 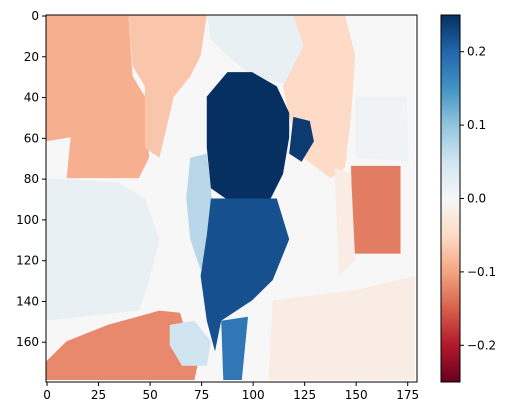 What do you see at coordinates (382, 129) in the screenshot?
I see `heatmap-region-right-light` at bounding box center [382, 129].